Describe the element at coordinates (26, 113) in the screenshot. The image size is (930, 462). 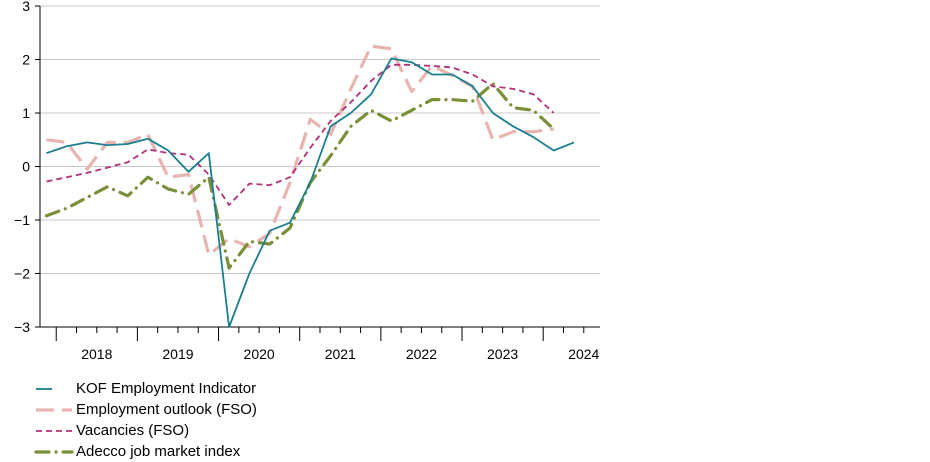
I see `y-tick-label: 1` at that location.